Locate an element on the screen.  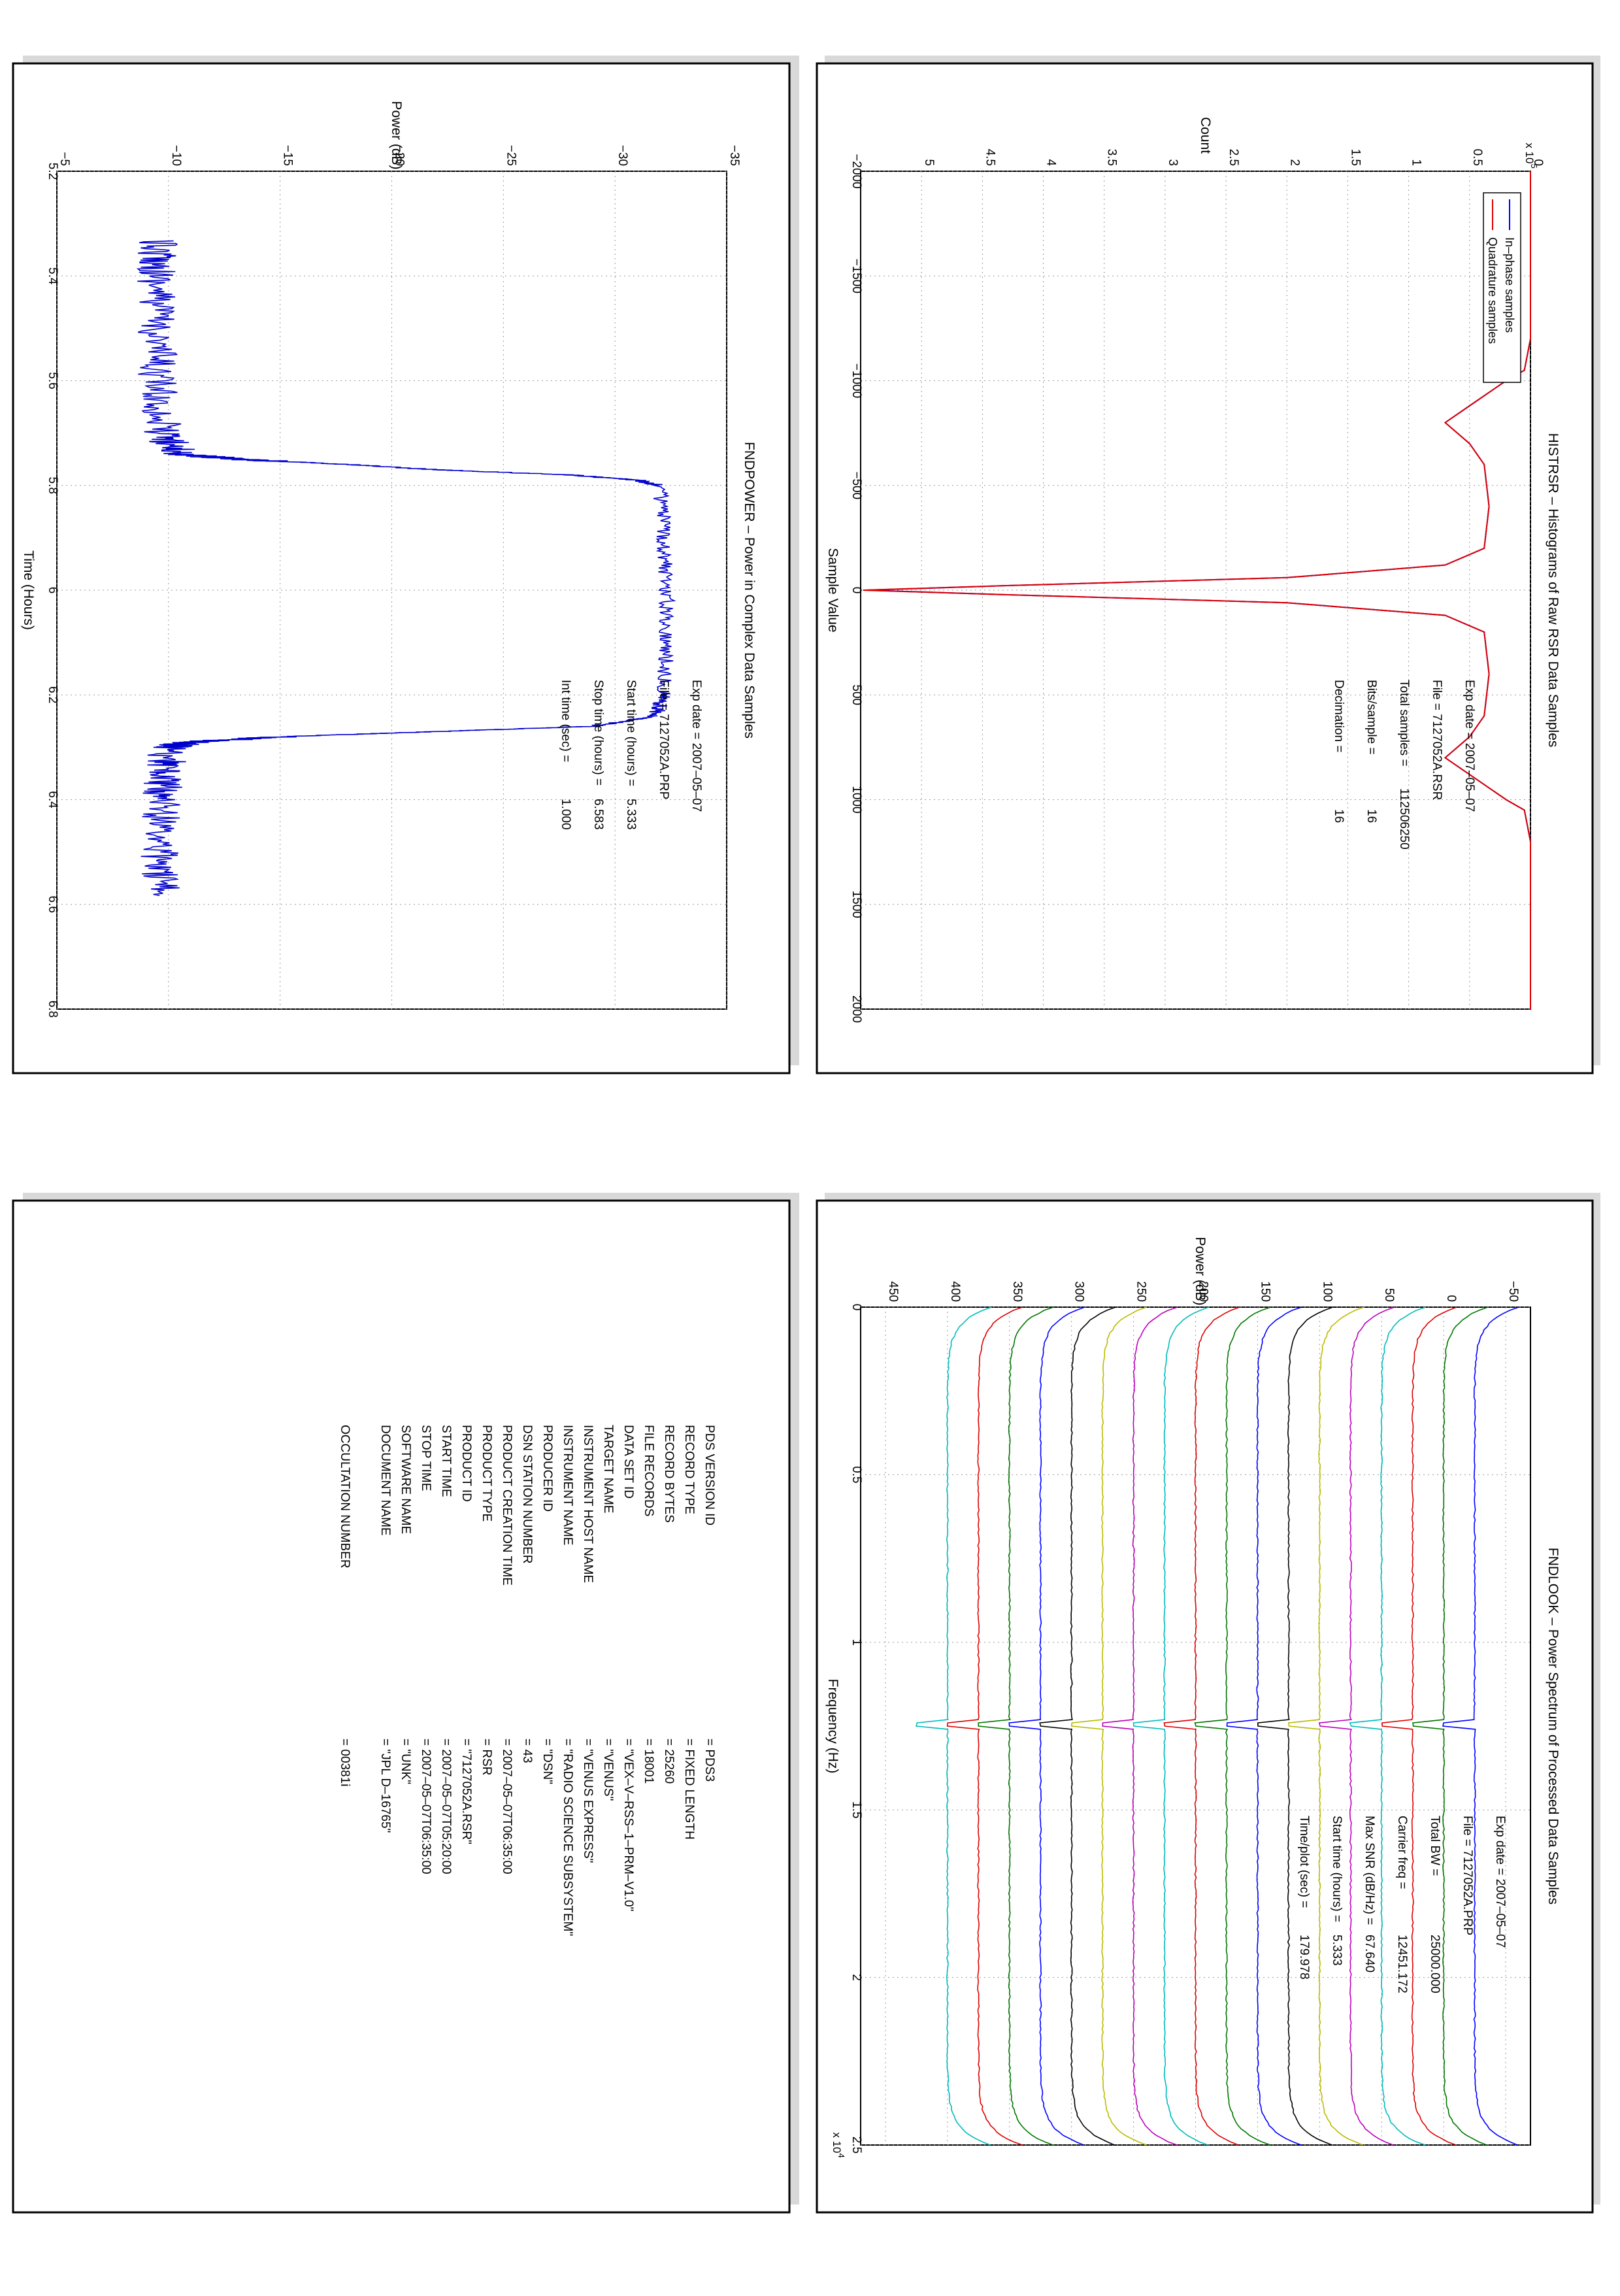
fndpower-xlabel: Time (Hours) is located at coordinates (28, 590).